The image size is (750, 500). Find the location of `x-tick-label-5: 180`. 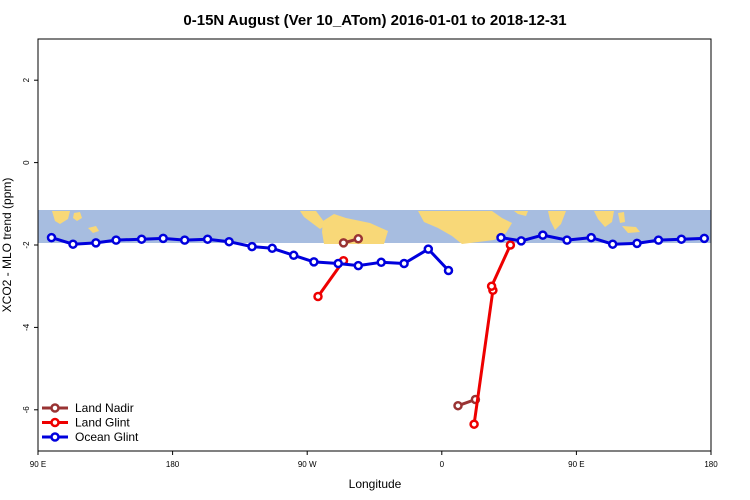

x-tick-label-5: 180 is located at coordinates (711, 464).